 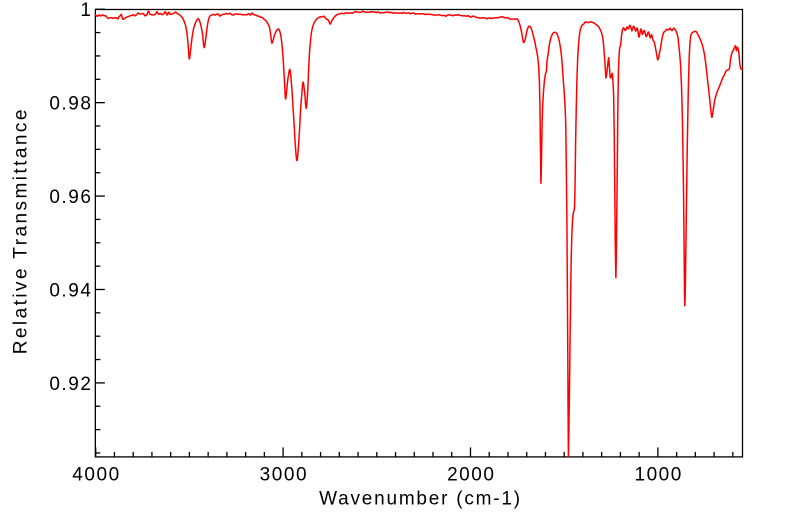 What do you see at coordinates (70, 104) in the screenshot?
I see `svg-text: 0.98` at bounding box center [70, 104].